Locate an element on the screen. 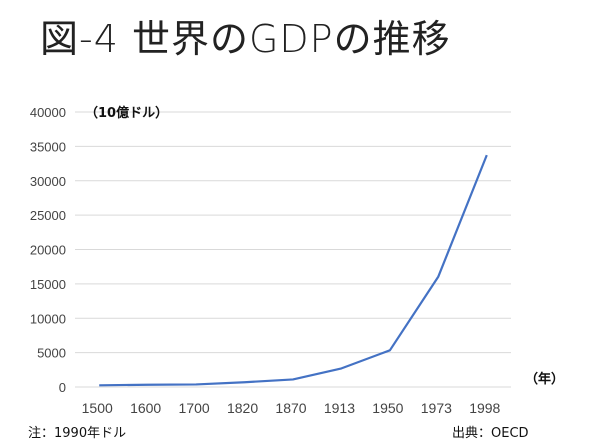  y-tick-label: 0 is located at coordinates (62, 387).